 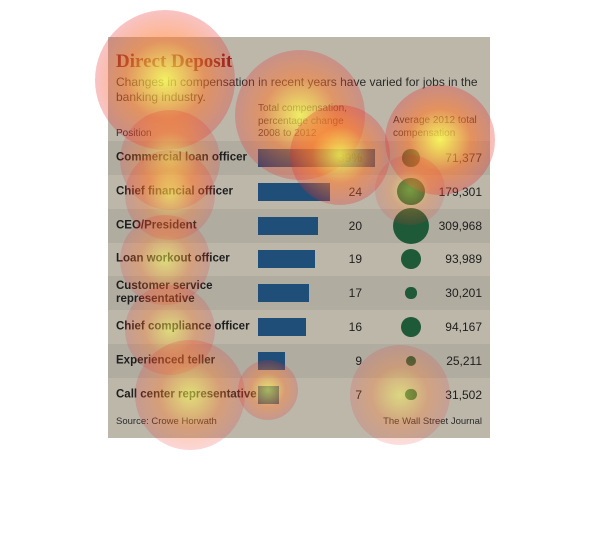 What do you see at coordinates (463, 157) in the screenshot?
I see `value-label: 71,377` at bounding box center [463, 157].